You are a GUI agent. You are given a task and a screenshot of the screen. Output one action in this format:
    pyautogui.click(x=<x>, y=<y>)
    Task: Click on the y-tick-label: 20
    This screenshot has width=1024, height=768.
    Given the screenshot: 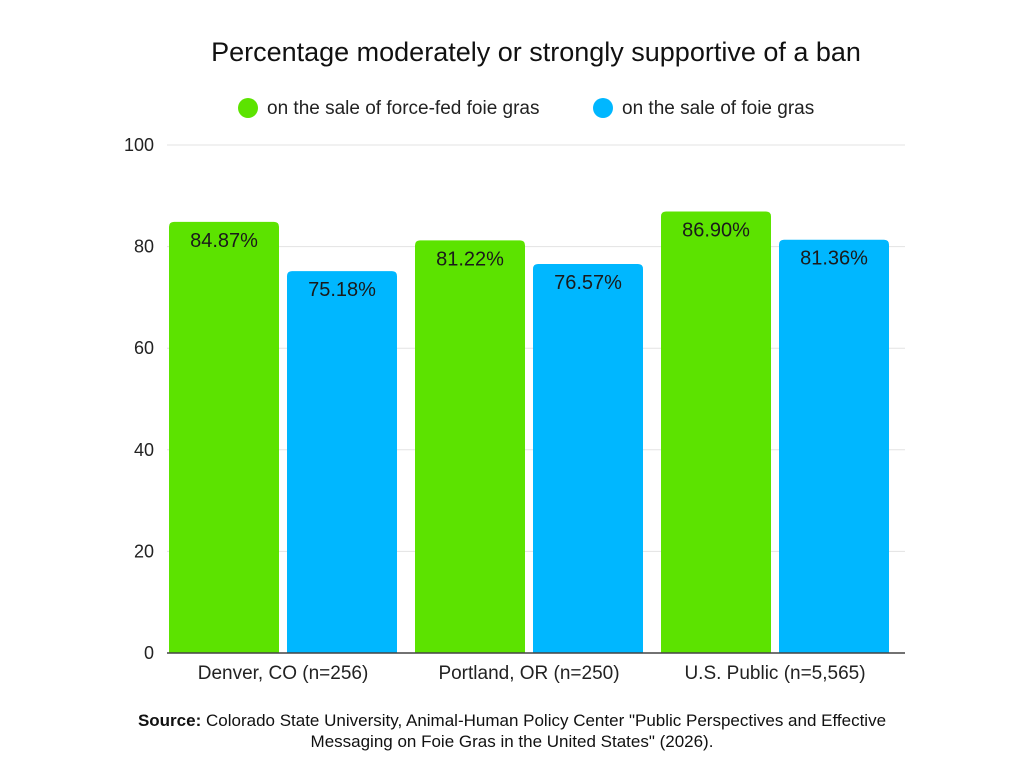 What is the action you would take?
    pyautogui.click(x=144, y=551)
    